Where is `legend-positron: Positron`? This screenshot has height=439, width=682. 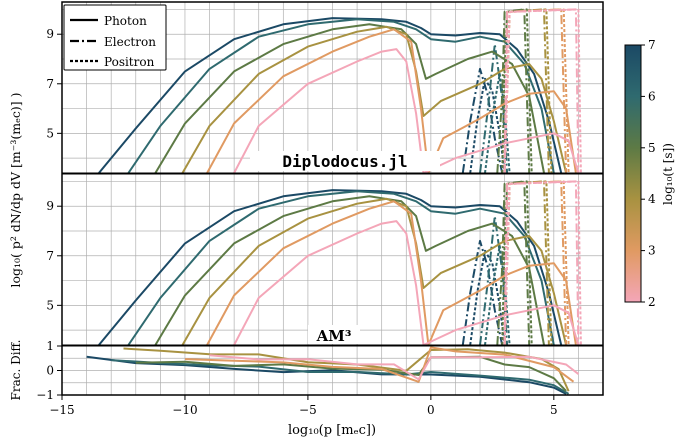
legend-positron: Positron is located at coordinates (129, 62).